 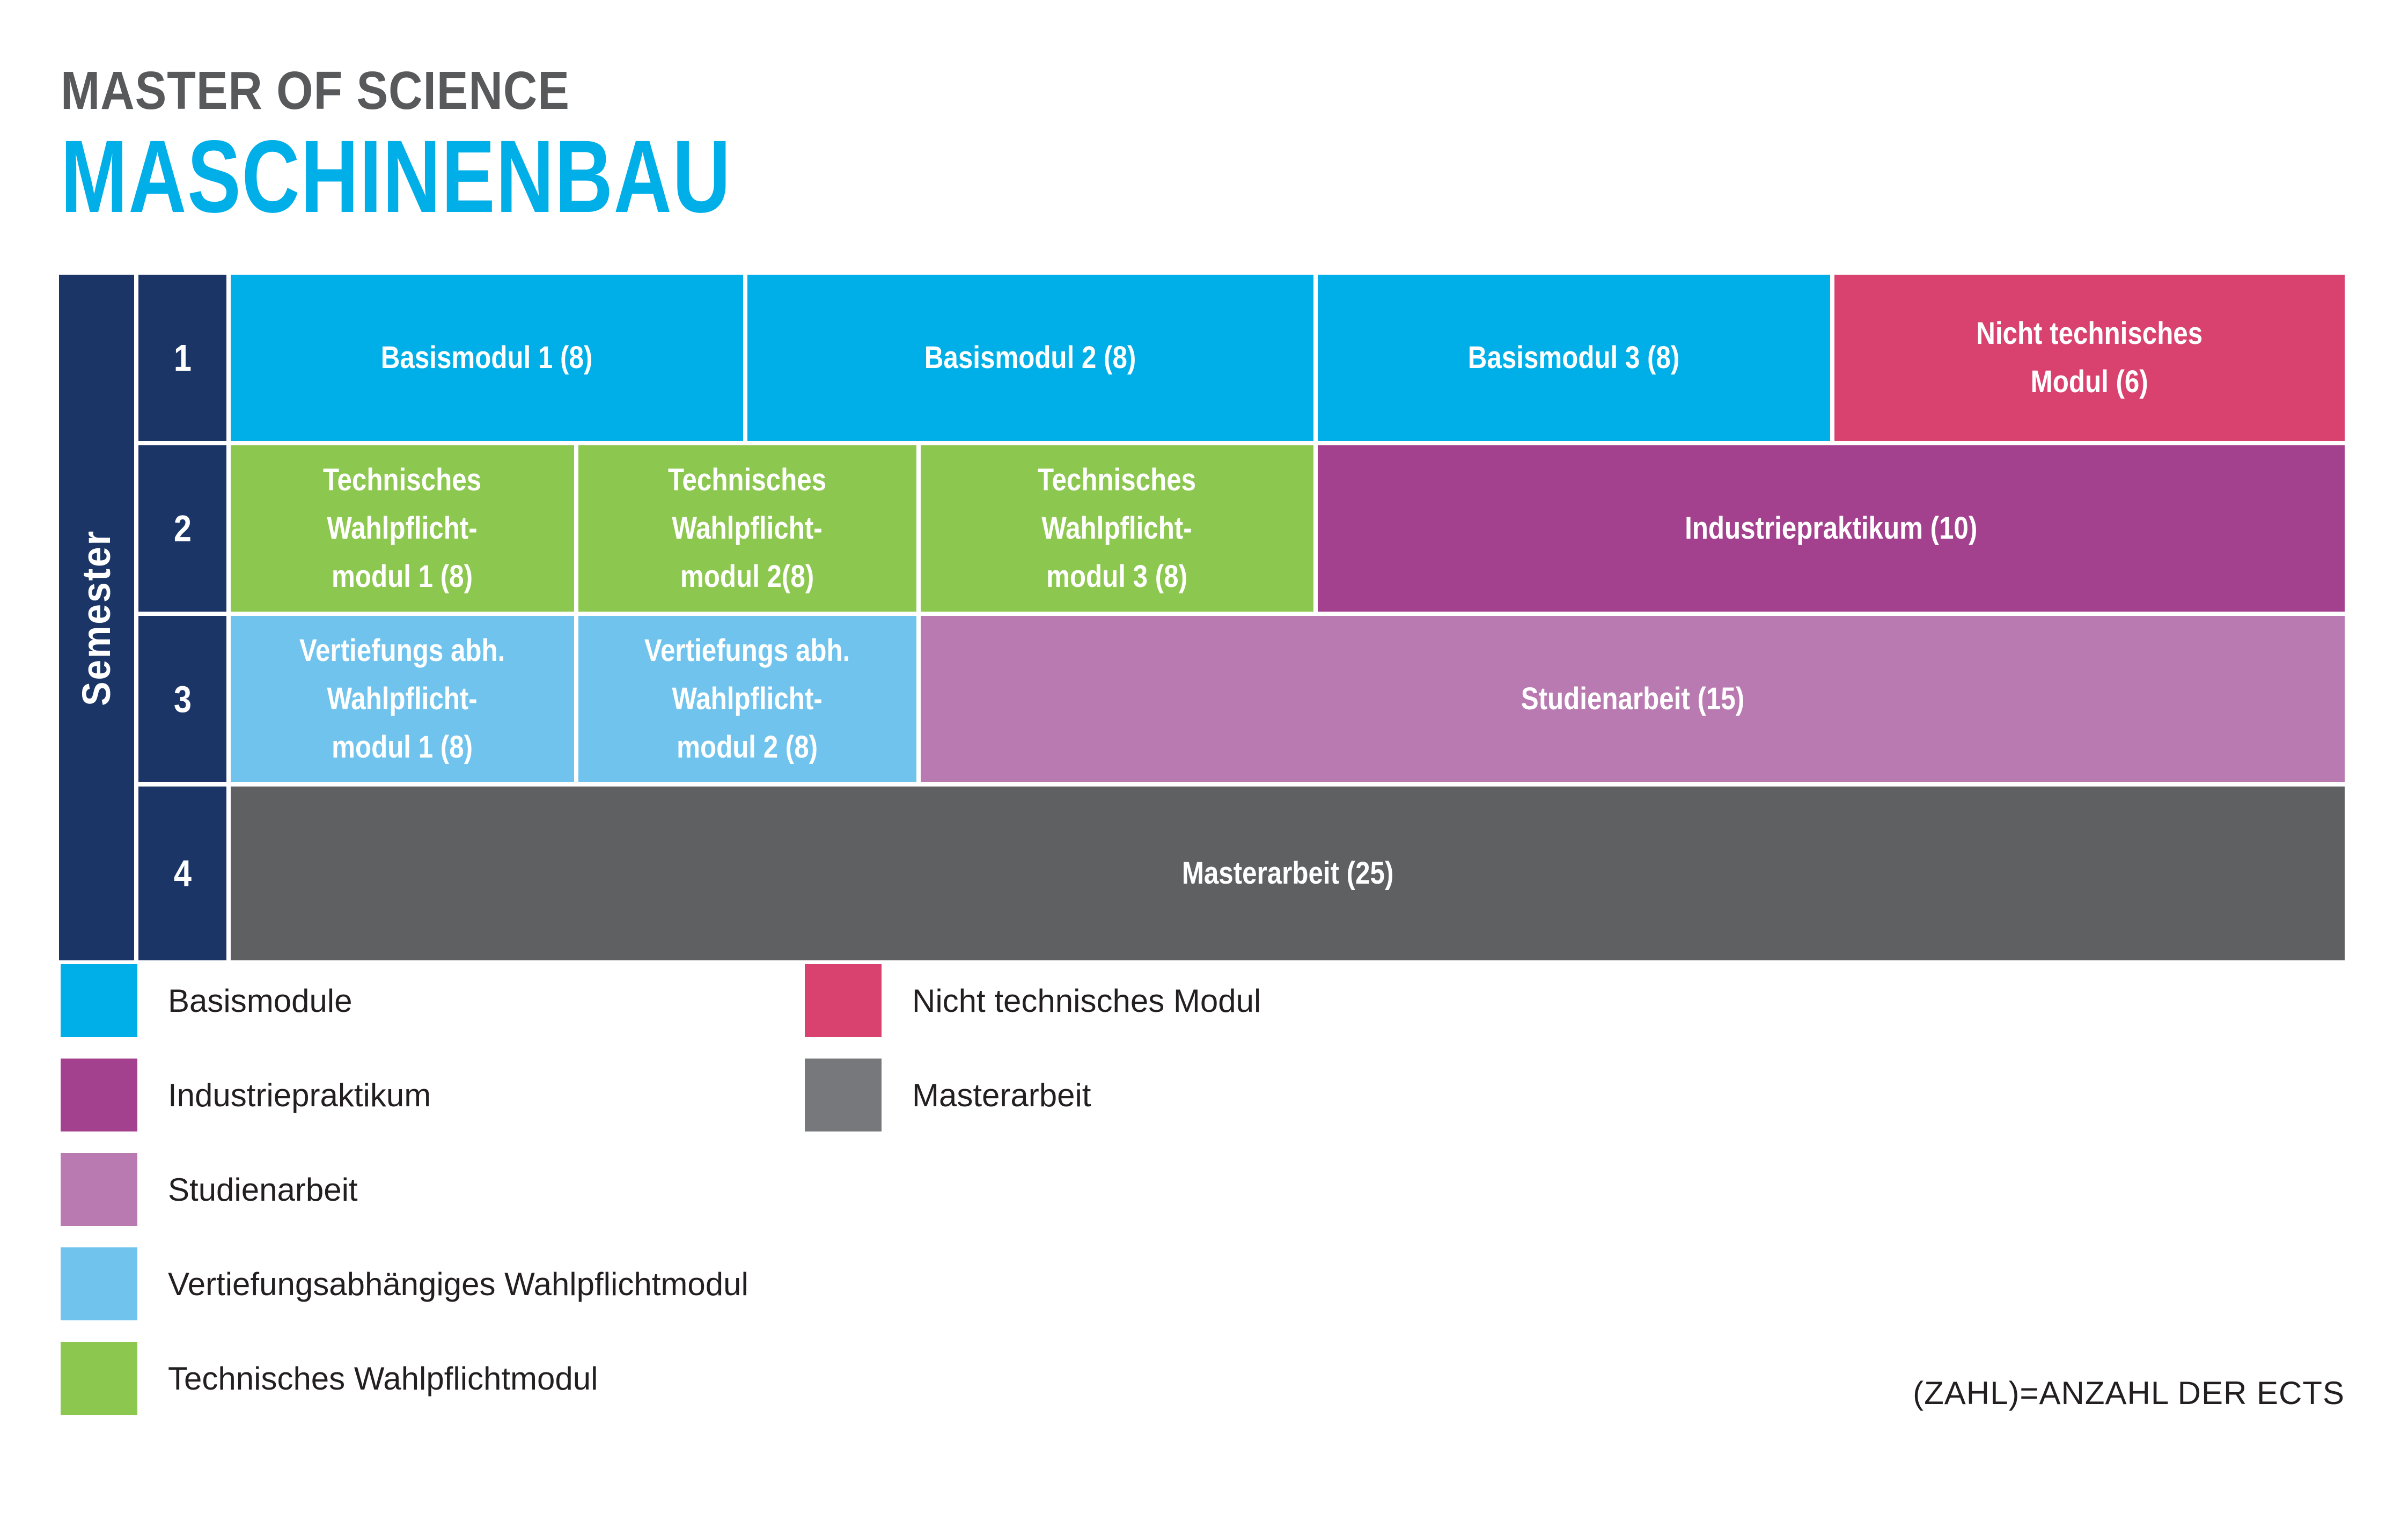 What do you see at coordinates (1831, 528) in the screenshot?
I see `cell-industriepraktikum: Industriepraktikum (10)` at bounding box center [1831, 528].